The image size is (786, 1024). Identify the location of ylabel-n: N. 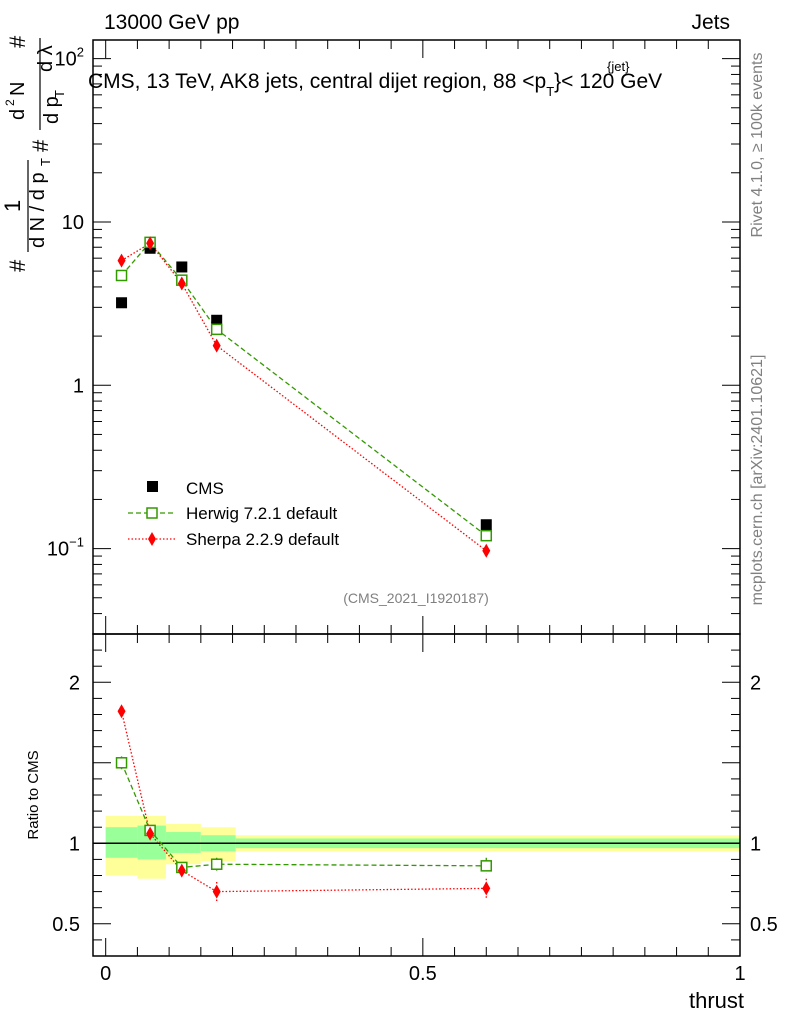
(18, 89).